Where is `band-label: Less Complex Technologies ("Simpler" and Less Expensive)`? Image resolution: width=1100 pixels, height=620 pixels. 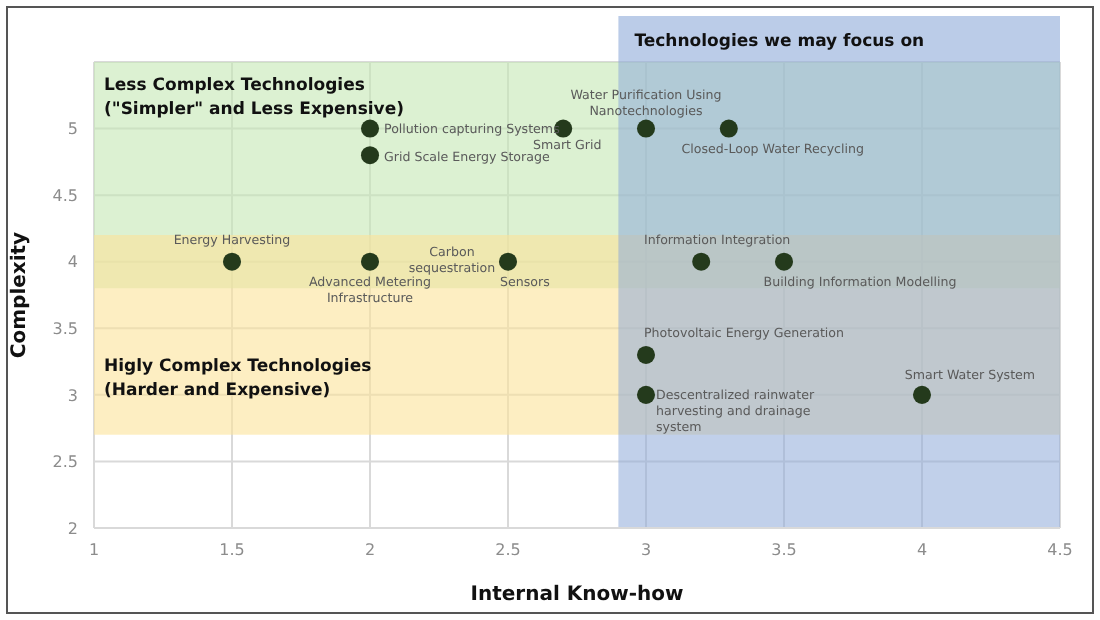 band-label: Less Complex Technologies ("Simpler" and Less Expensive) is located at coordinates (254, 98).